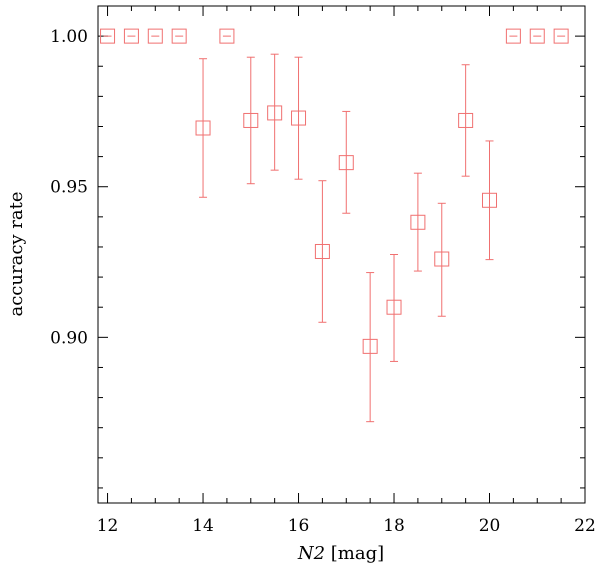  I want to click on y-tick-labels: 0.90 0.95 1.00, so click(69, 187).